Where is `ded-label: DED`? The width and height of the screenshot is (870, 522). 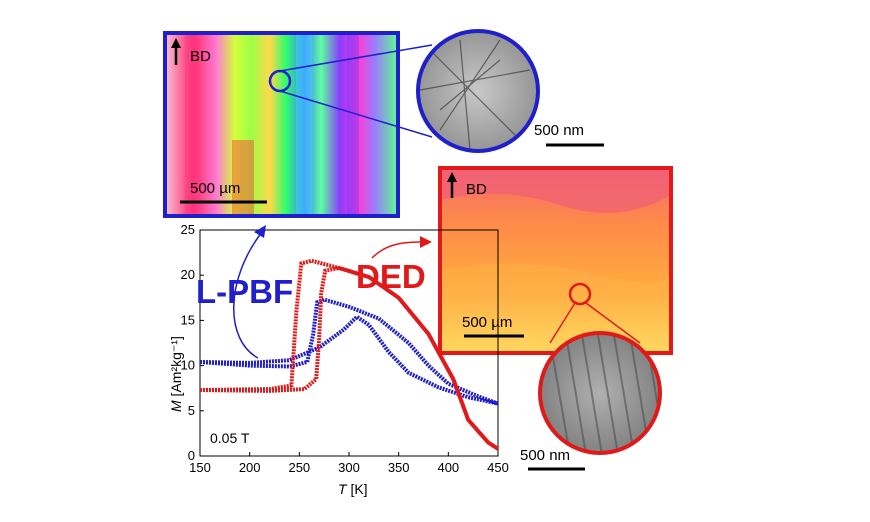
ded-label: DED is located at coordinates (391, 276).